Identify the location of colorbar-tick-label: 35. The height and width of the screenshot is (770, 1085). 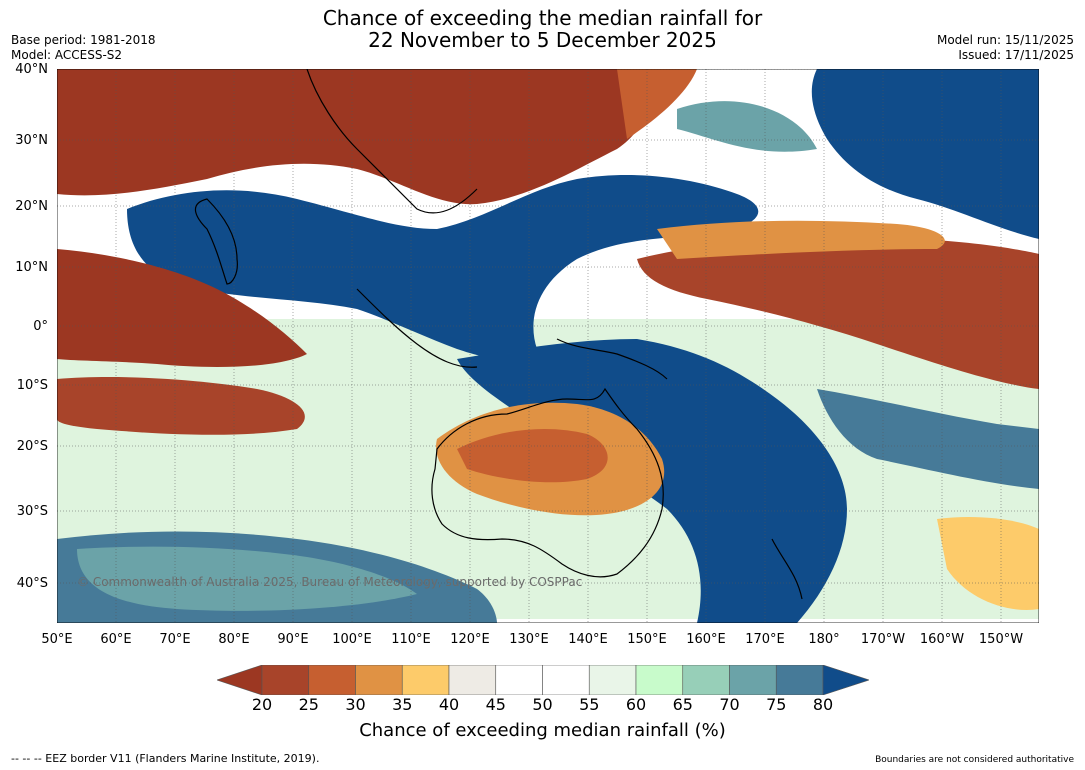
(402, 704).